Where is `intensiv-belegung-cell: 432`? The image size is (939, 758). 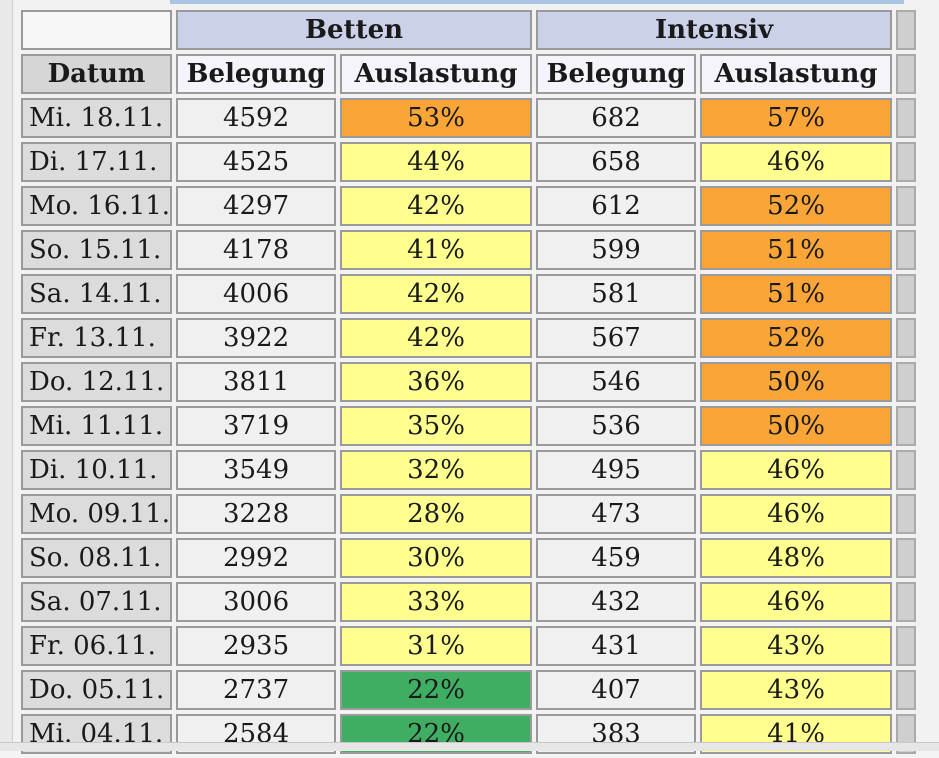 intensiv-belegung-cell: 432 is located at coordinates (616, 602).